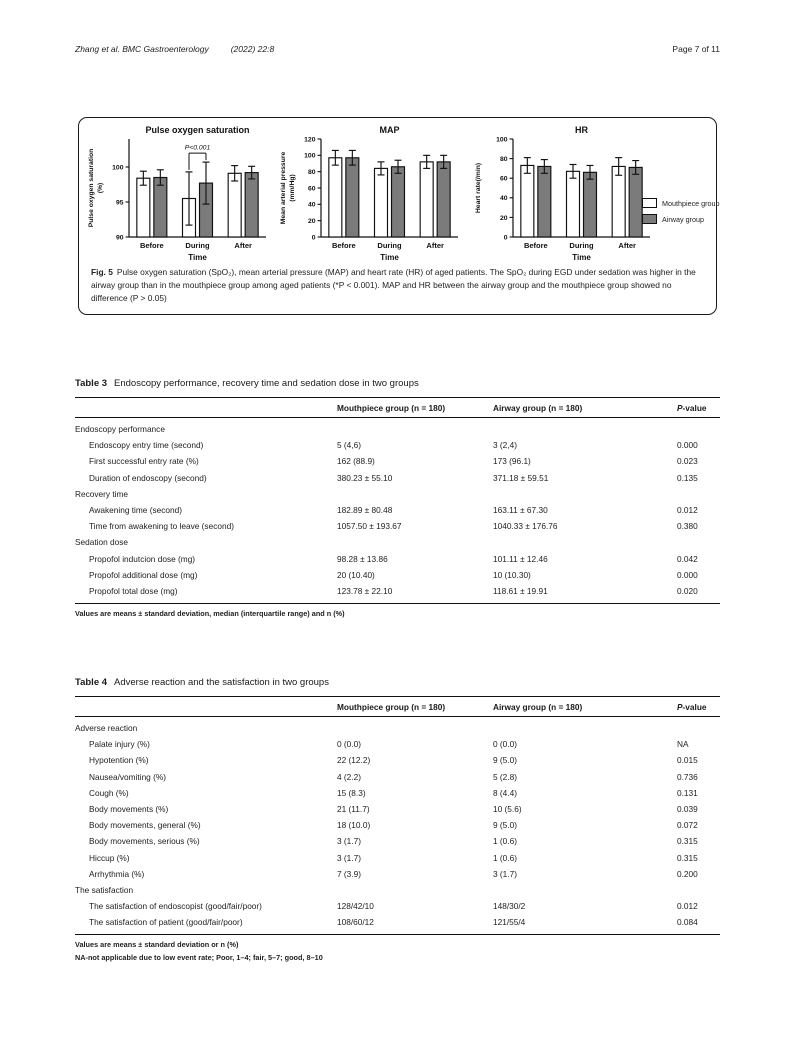 Image resolution: width=794 pixels, height=1055 pixels. I want to click on cell-mouthpiece-value: 7 (3.9), so click(349, 873).